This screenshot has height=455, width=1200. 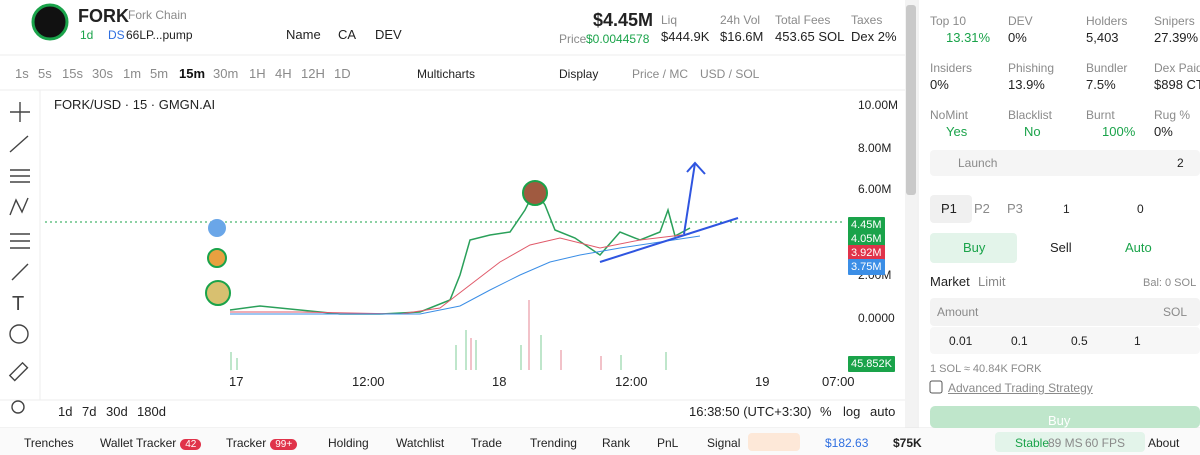 I want to click on stat-label: Blacklist, so click(x=1030, y=115).